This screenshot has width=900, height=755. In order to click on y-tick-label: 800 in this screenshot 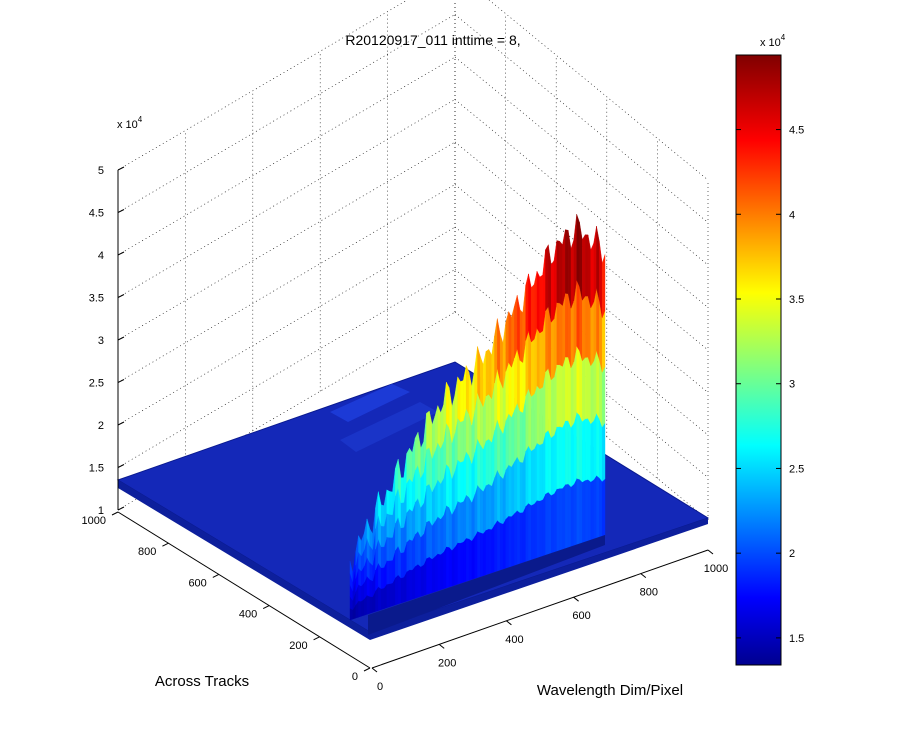, I will do `click(147, 552)`.